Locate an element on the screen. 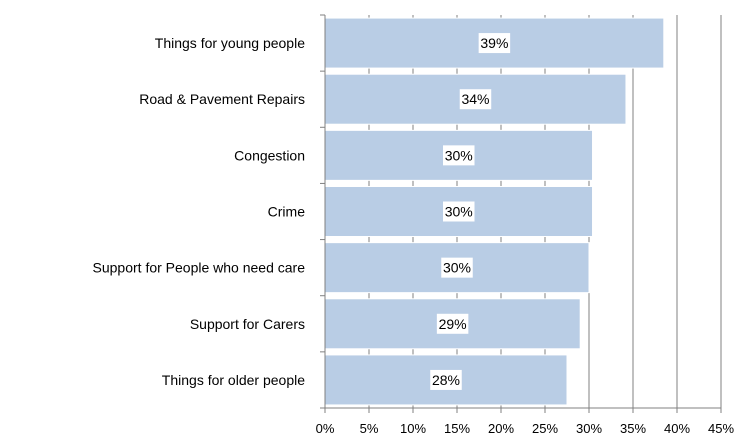  x-tick-label-0: 0% is located at coordinates (325, 428).